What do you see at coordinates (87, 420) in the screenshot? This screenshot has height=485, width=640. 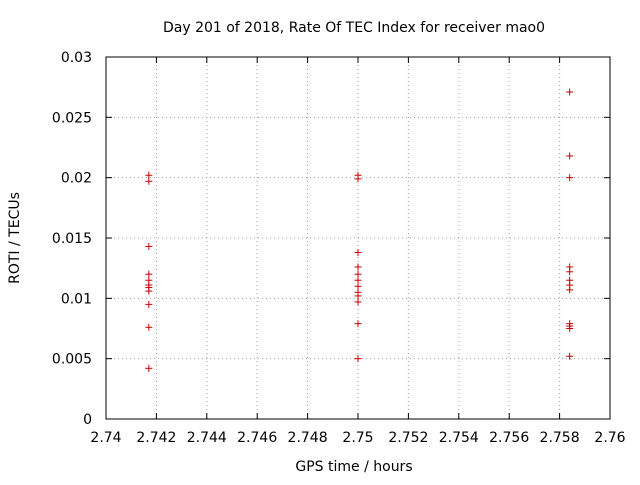 I see `y-tick-label: 0` at bounding box center [87, 420].